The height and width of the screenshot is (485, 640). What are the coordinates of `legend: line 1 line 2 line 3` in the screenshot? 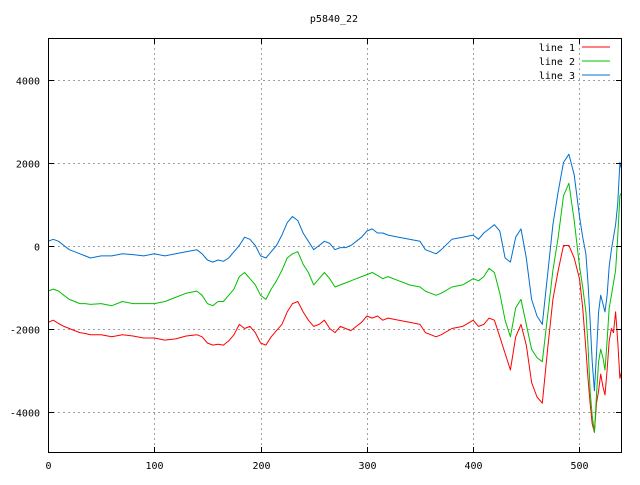 It's located at (574, 62).